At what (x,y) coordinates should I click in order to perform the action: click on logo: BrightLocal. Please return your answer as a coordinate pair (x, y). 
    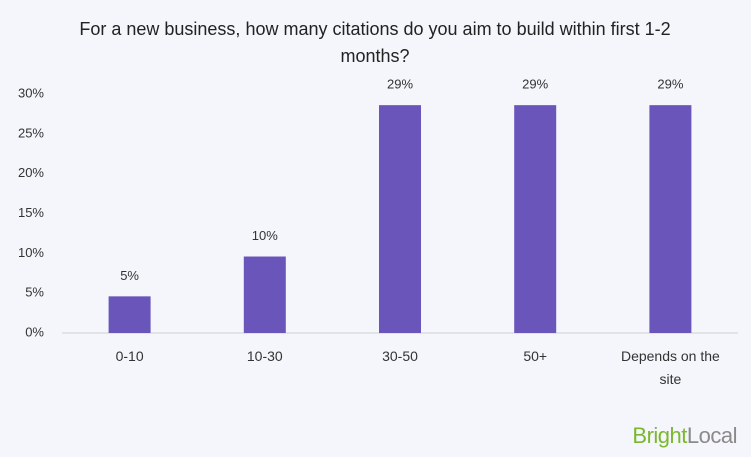
    Looking at the image, I should click on (684, 436).